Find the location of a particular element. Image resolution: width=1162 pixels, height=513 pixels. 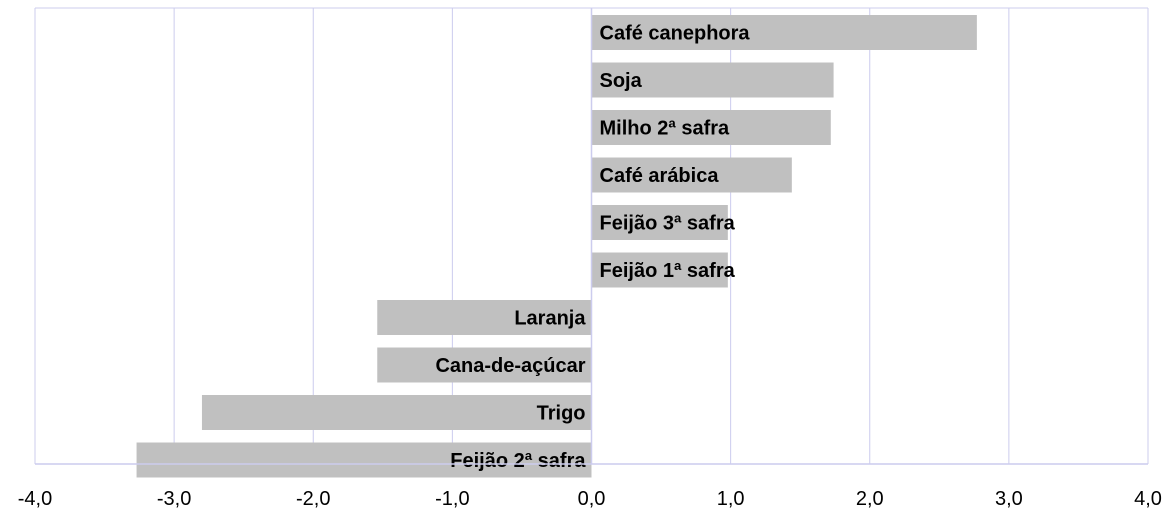

bar-label: Trigo is located at coordinates (561, 414).